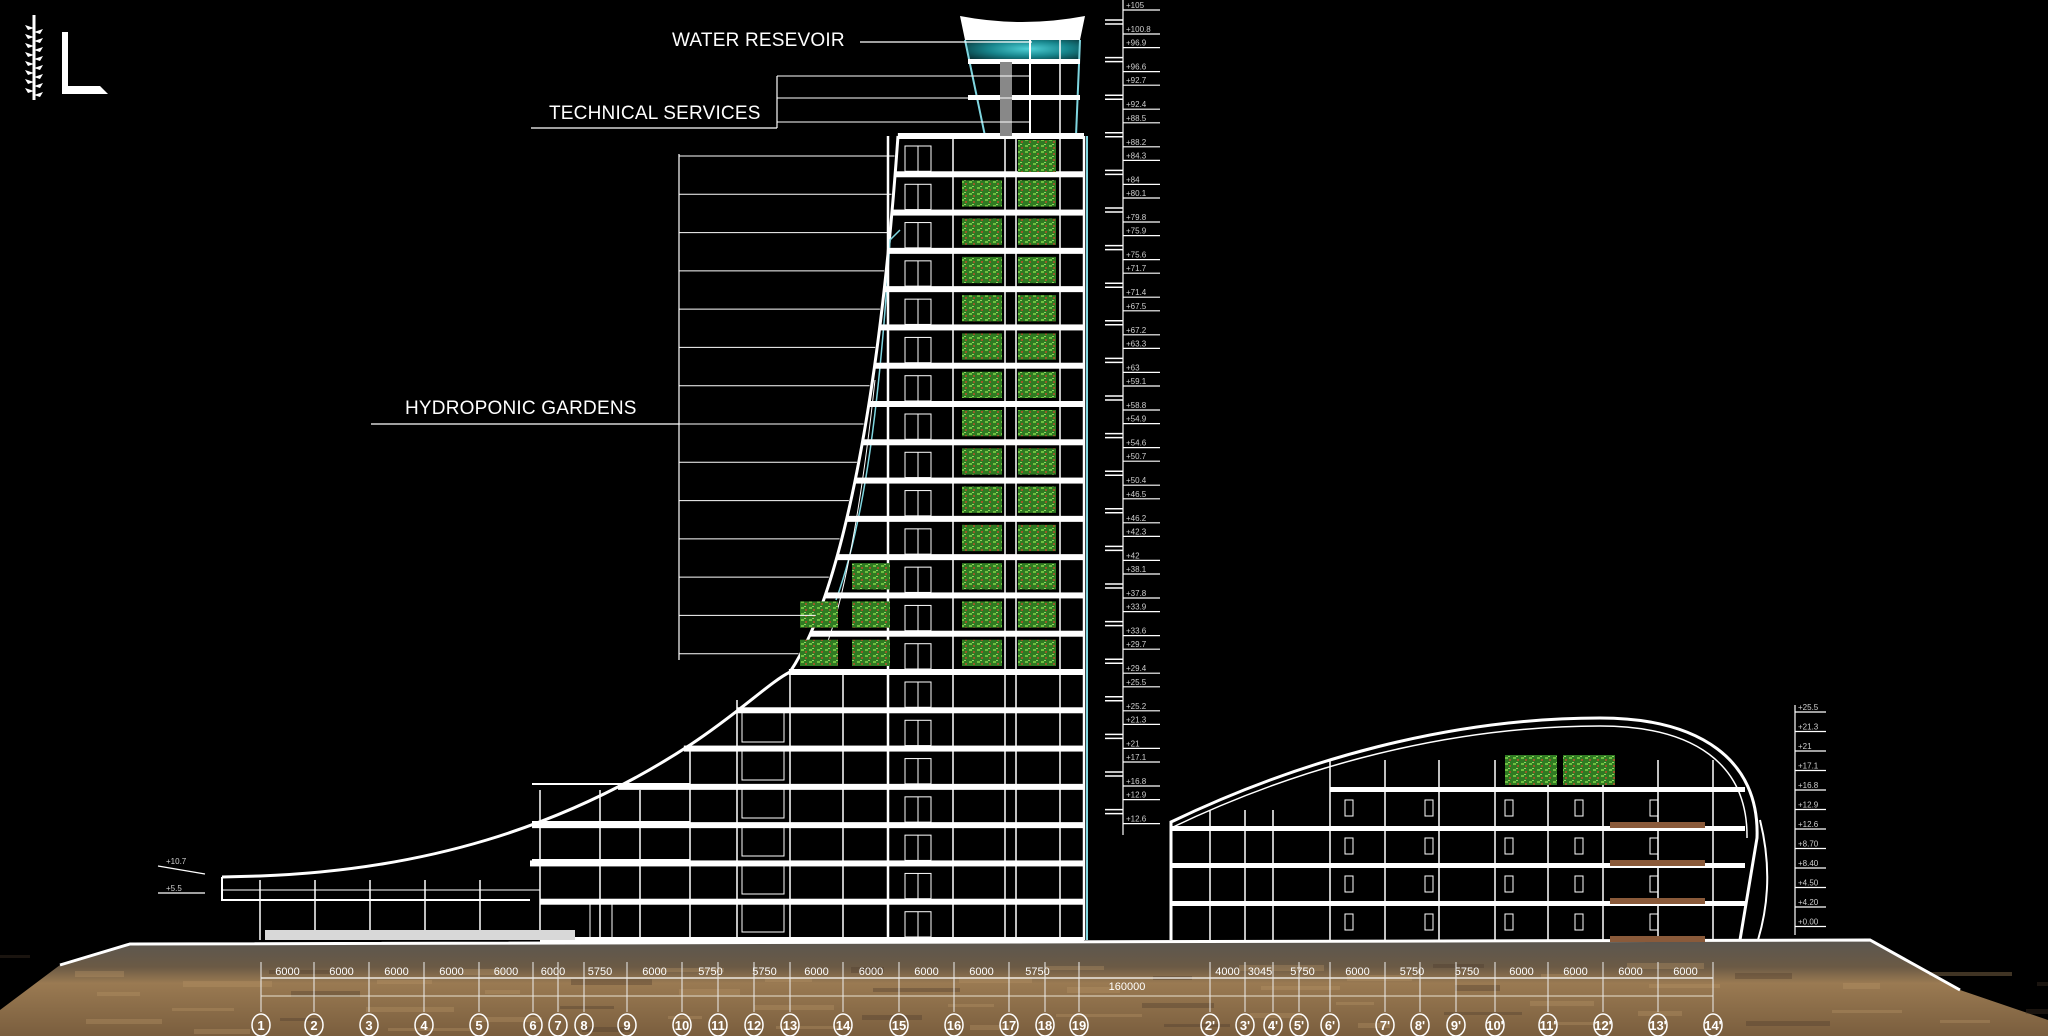 Image resolution: width=2048 pixels, height=1036 pixels. What do you see at coordinates (1136, 593) in the screenshot?
I see `level-label: +37.8` at bounding box center [1136, 593].